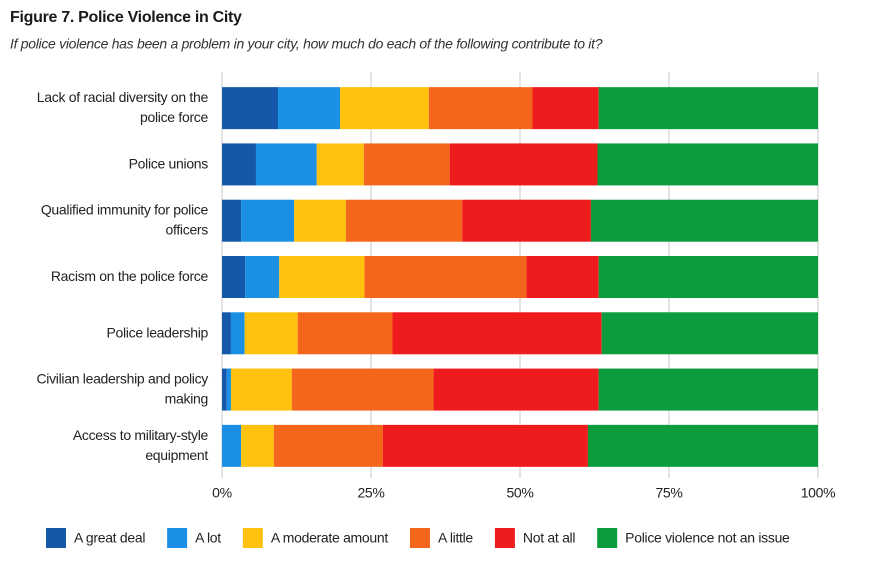 The height and width of the screenshot is (583, 874). Describe the element at coordinates (519, 493) in the screenshot. I see `x-tick-label: 50%` at that location.